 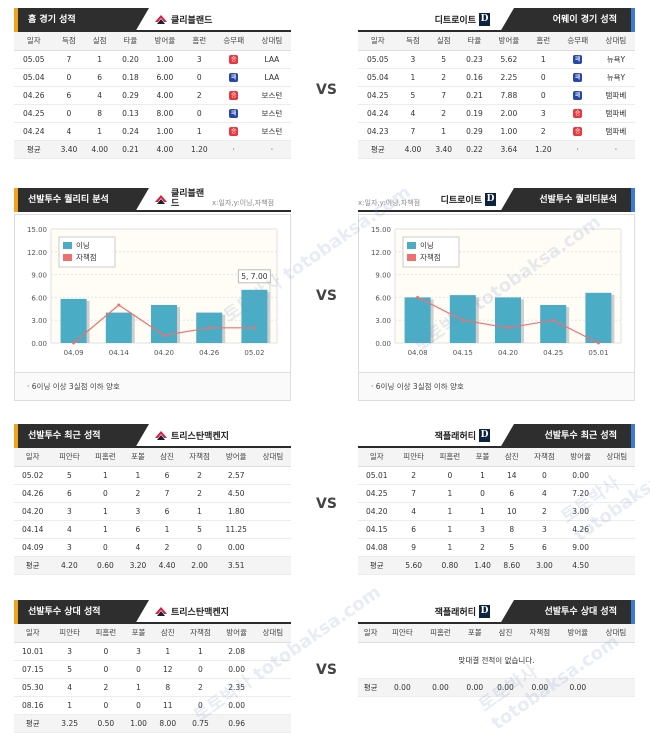 What do you see at coordinates (39, 344) in the screenshot?
I see `y-tick-label: 0.00` at bounding box center [39, 344].